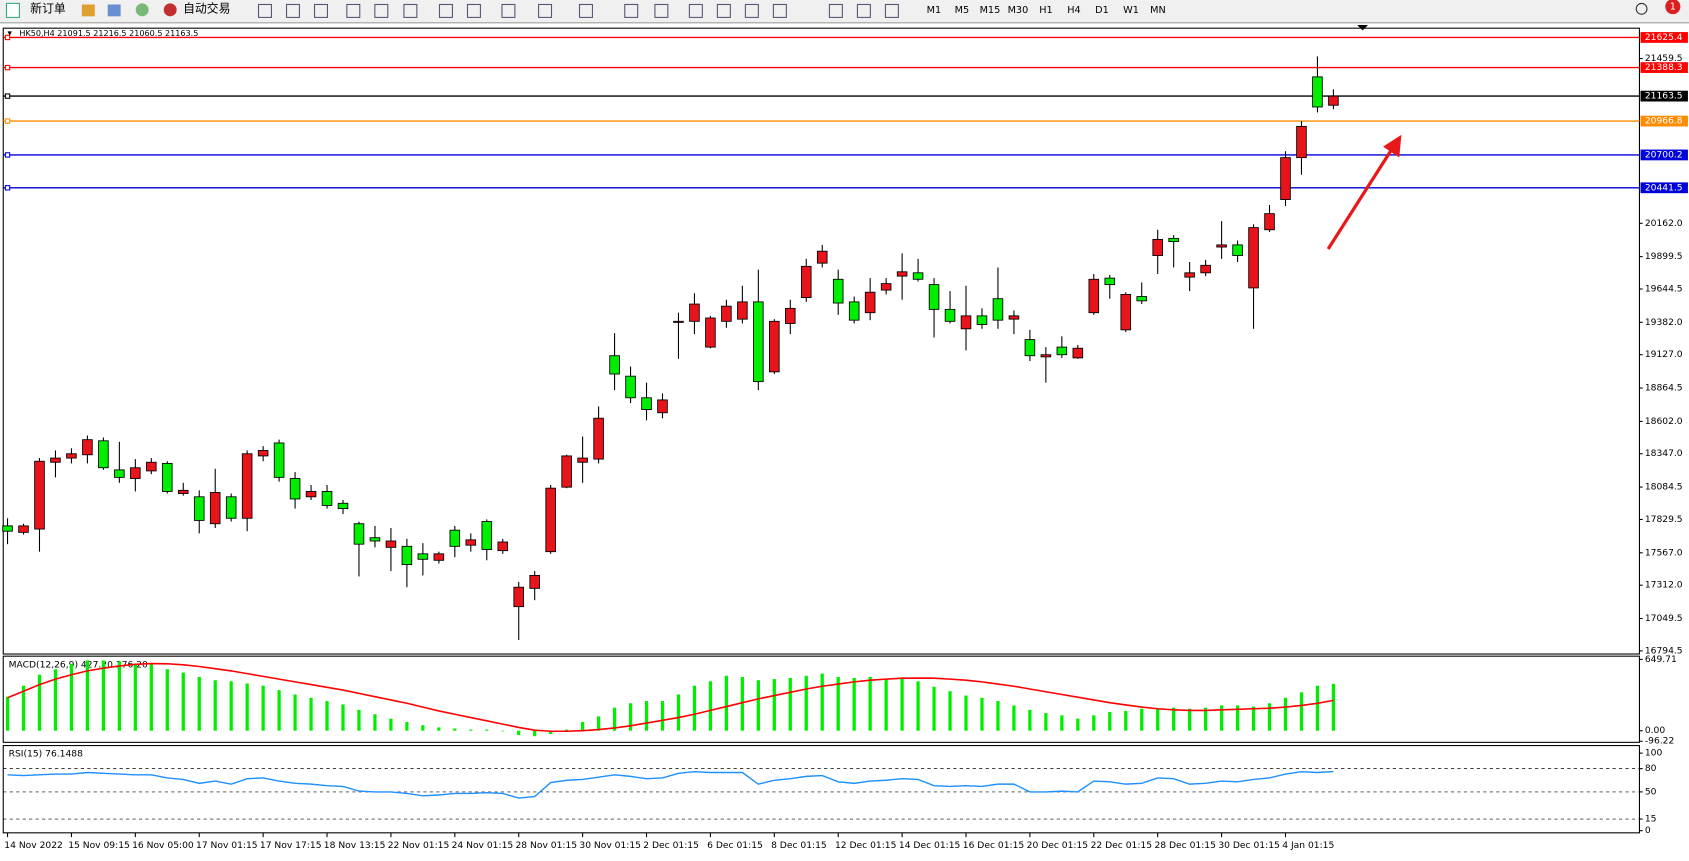 Image resolution: width=1689 pixels, height=861 pixels. What do you see at coordinates (671, 846) in the screenshot?
I see `x-tick-label: 2 Dec 01:15` at bounding box center [671, 846].